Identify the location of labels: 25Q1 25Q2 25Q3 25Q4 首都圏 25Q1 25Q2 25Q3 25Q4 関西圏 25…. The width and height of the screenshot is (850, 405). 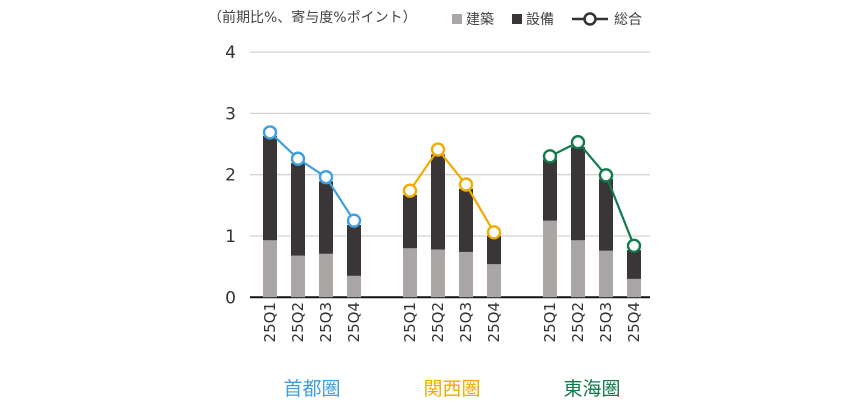
(452, 351).